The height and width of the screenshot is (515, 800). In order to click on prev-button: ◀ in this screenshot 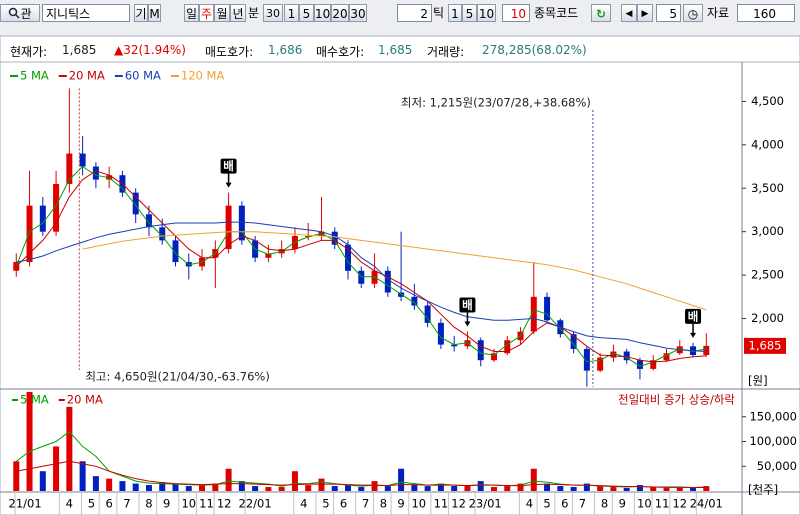, I will do `click(629, 13)`.